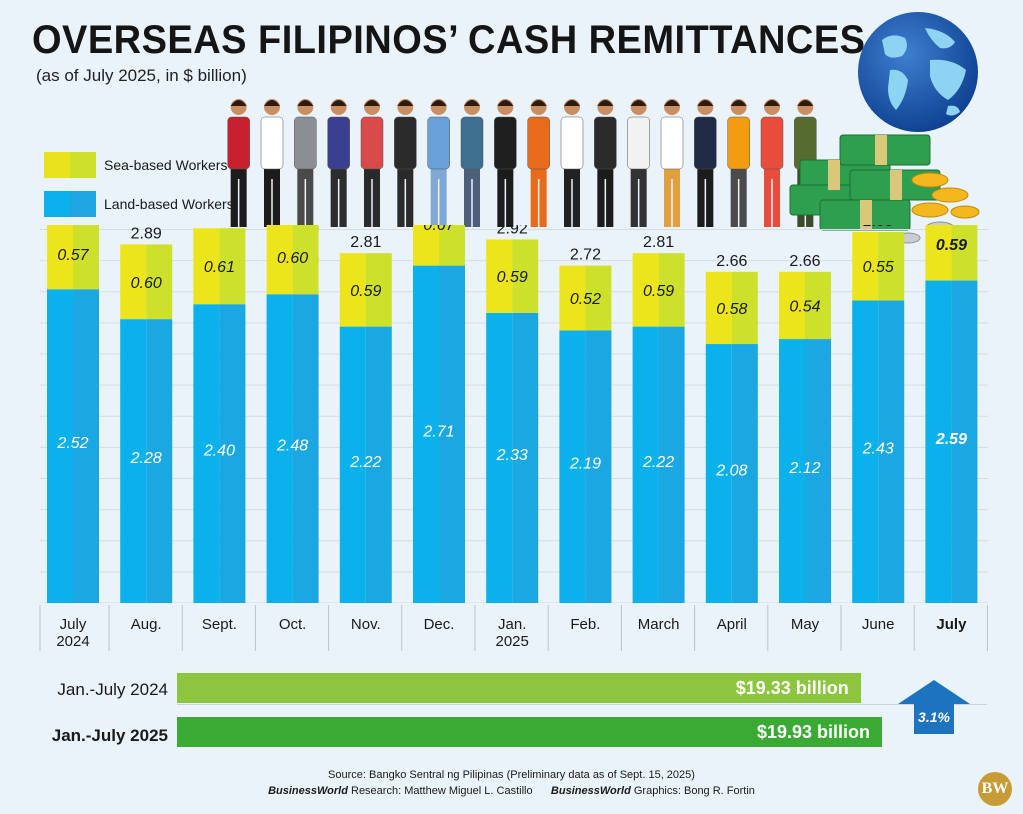  Describe the element at coordinates (582, 704) in the screenshot. I see `summary-divider` at that location.